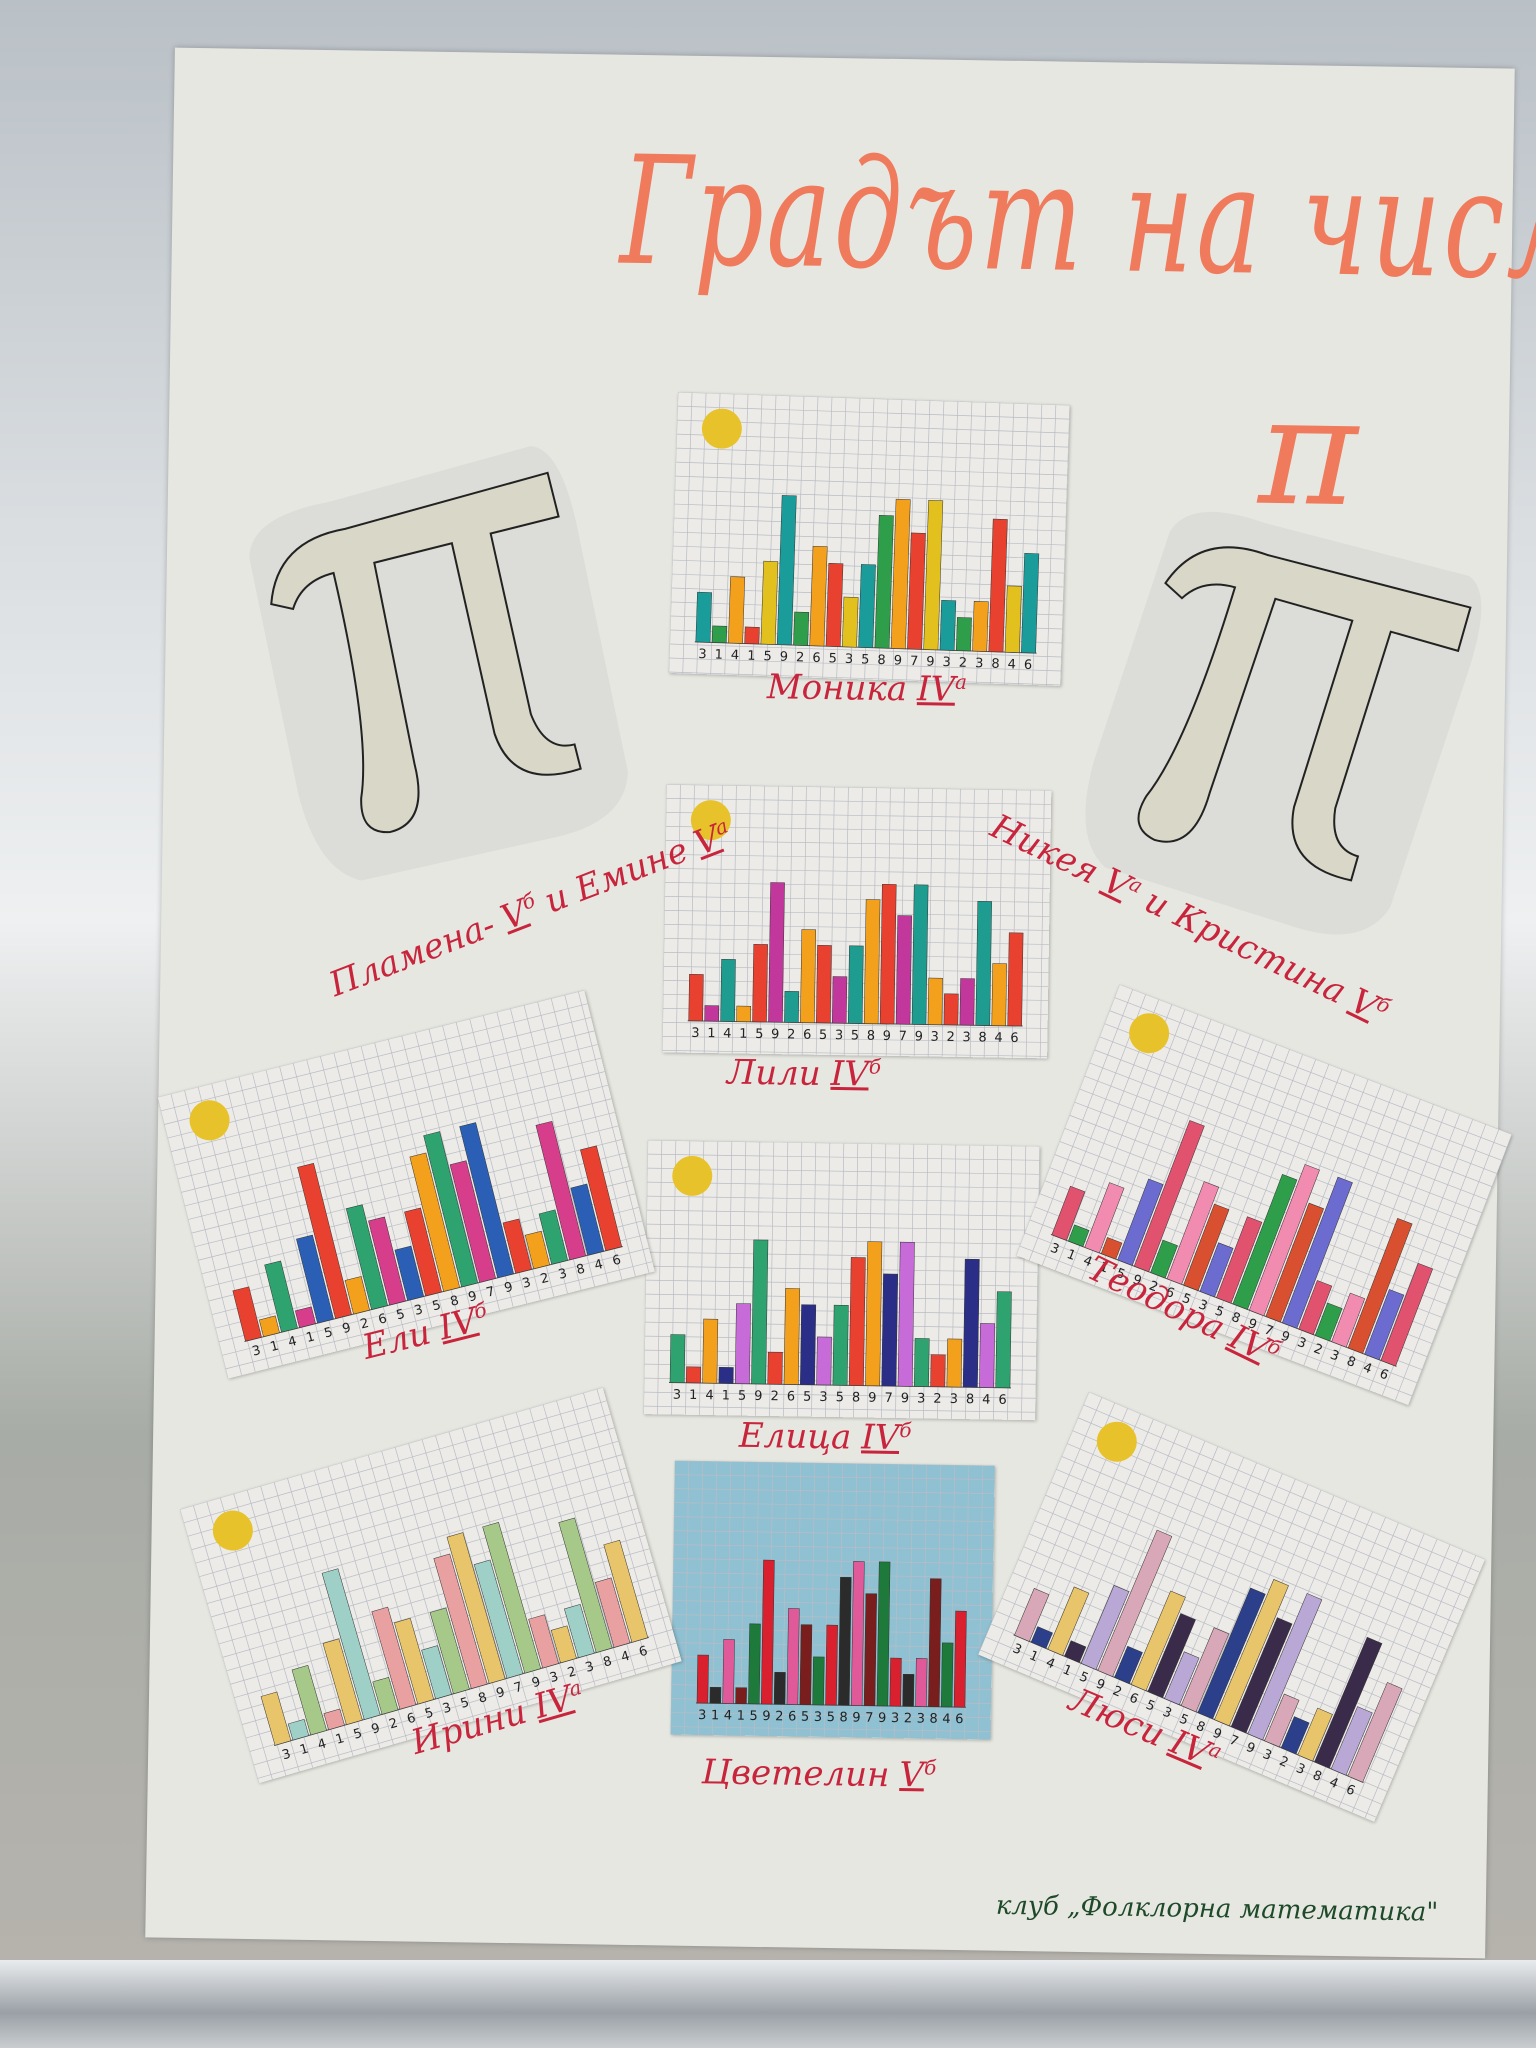  Describe the element at coordinates (774, 1073) in the screenshot. I see `name-label: Лили` at that location.